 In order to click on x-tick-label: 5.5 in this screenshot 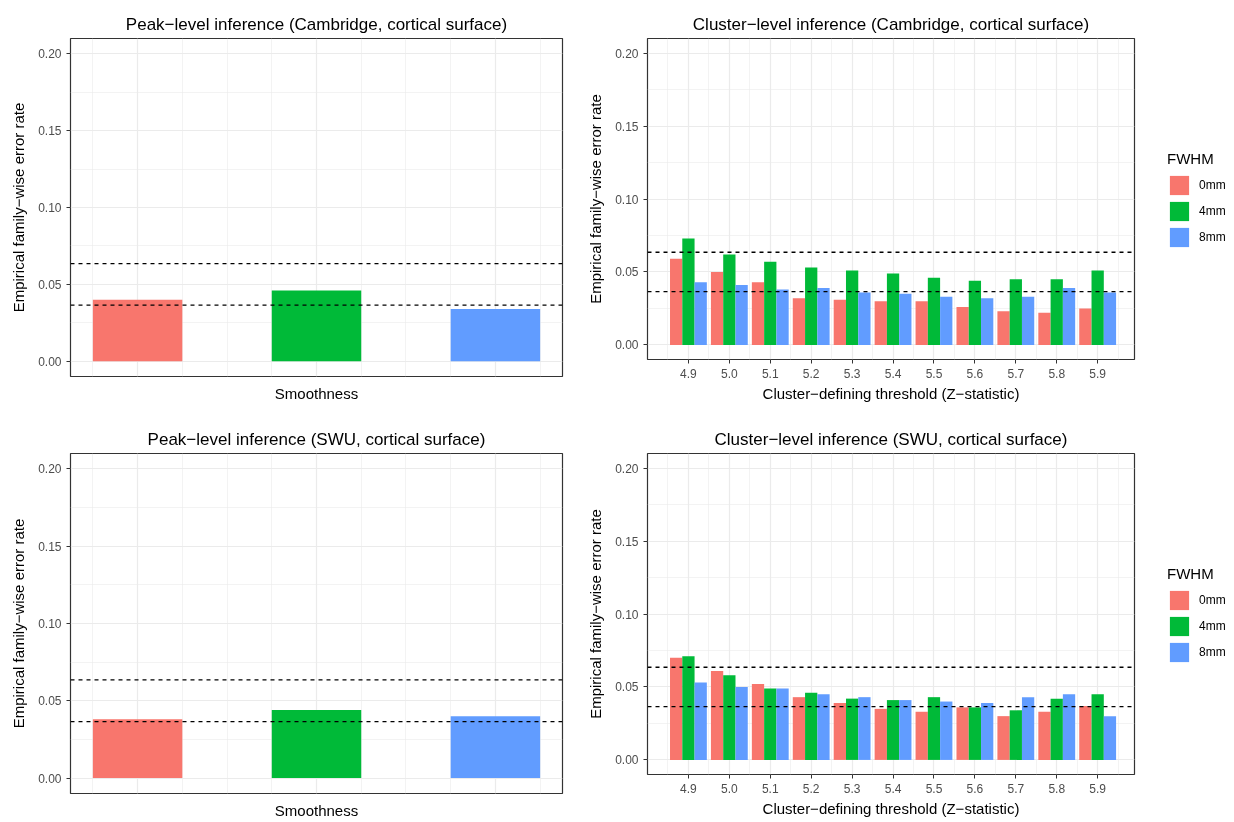, I will do `click(934, 373)`.